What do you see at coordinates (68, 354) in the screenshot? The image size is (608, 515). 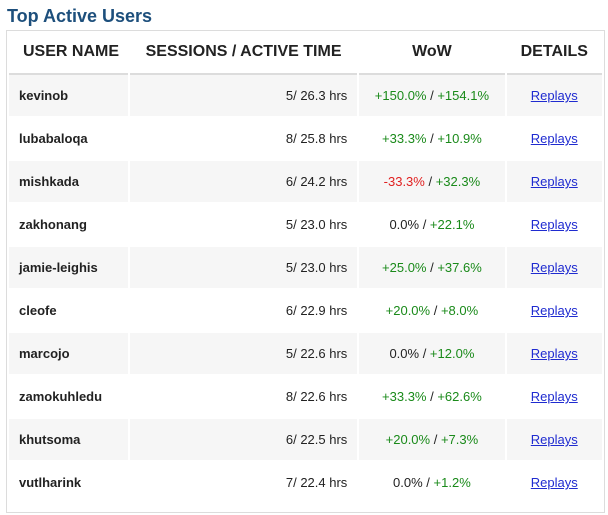 I see `user-name-cell: marcojo` at bounding box center [68, 354].